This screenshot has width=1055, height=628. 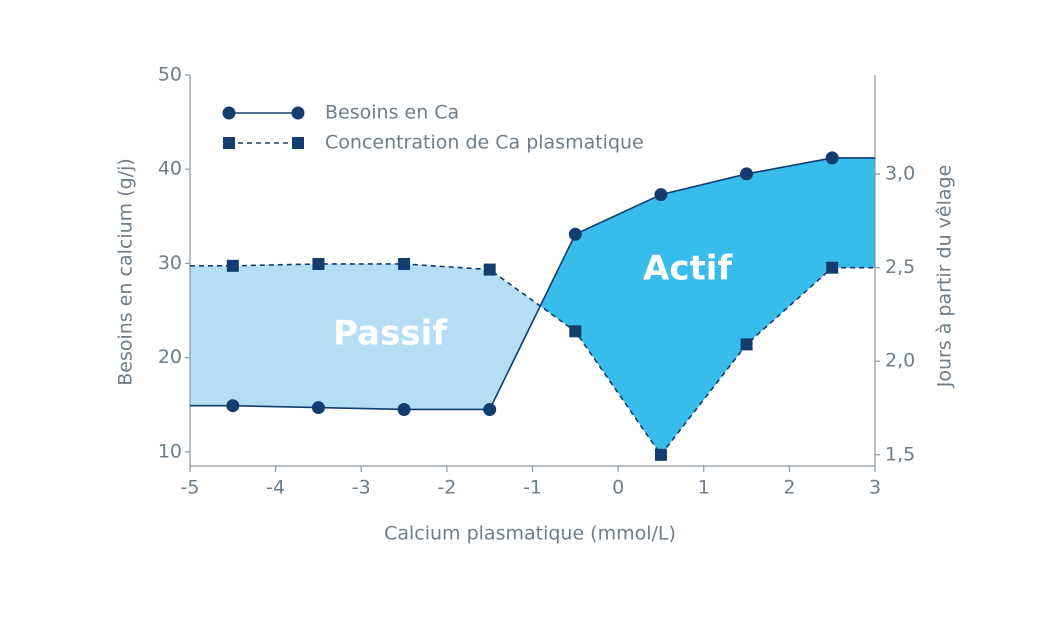 I want to click on x-tick-label: -2, so click(x=446, y=488).